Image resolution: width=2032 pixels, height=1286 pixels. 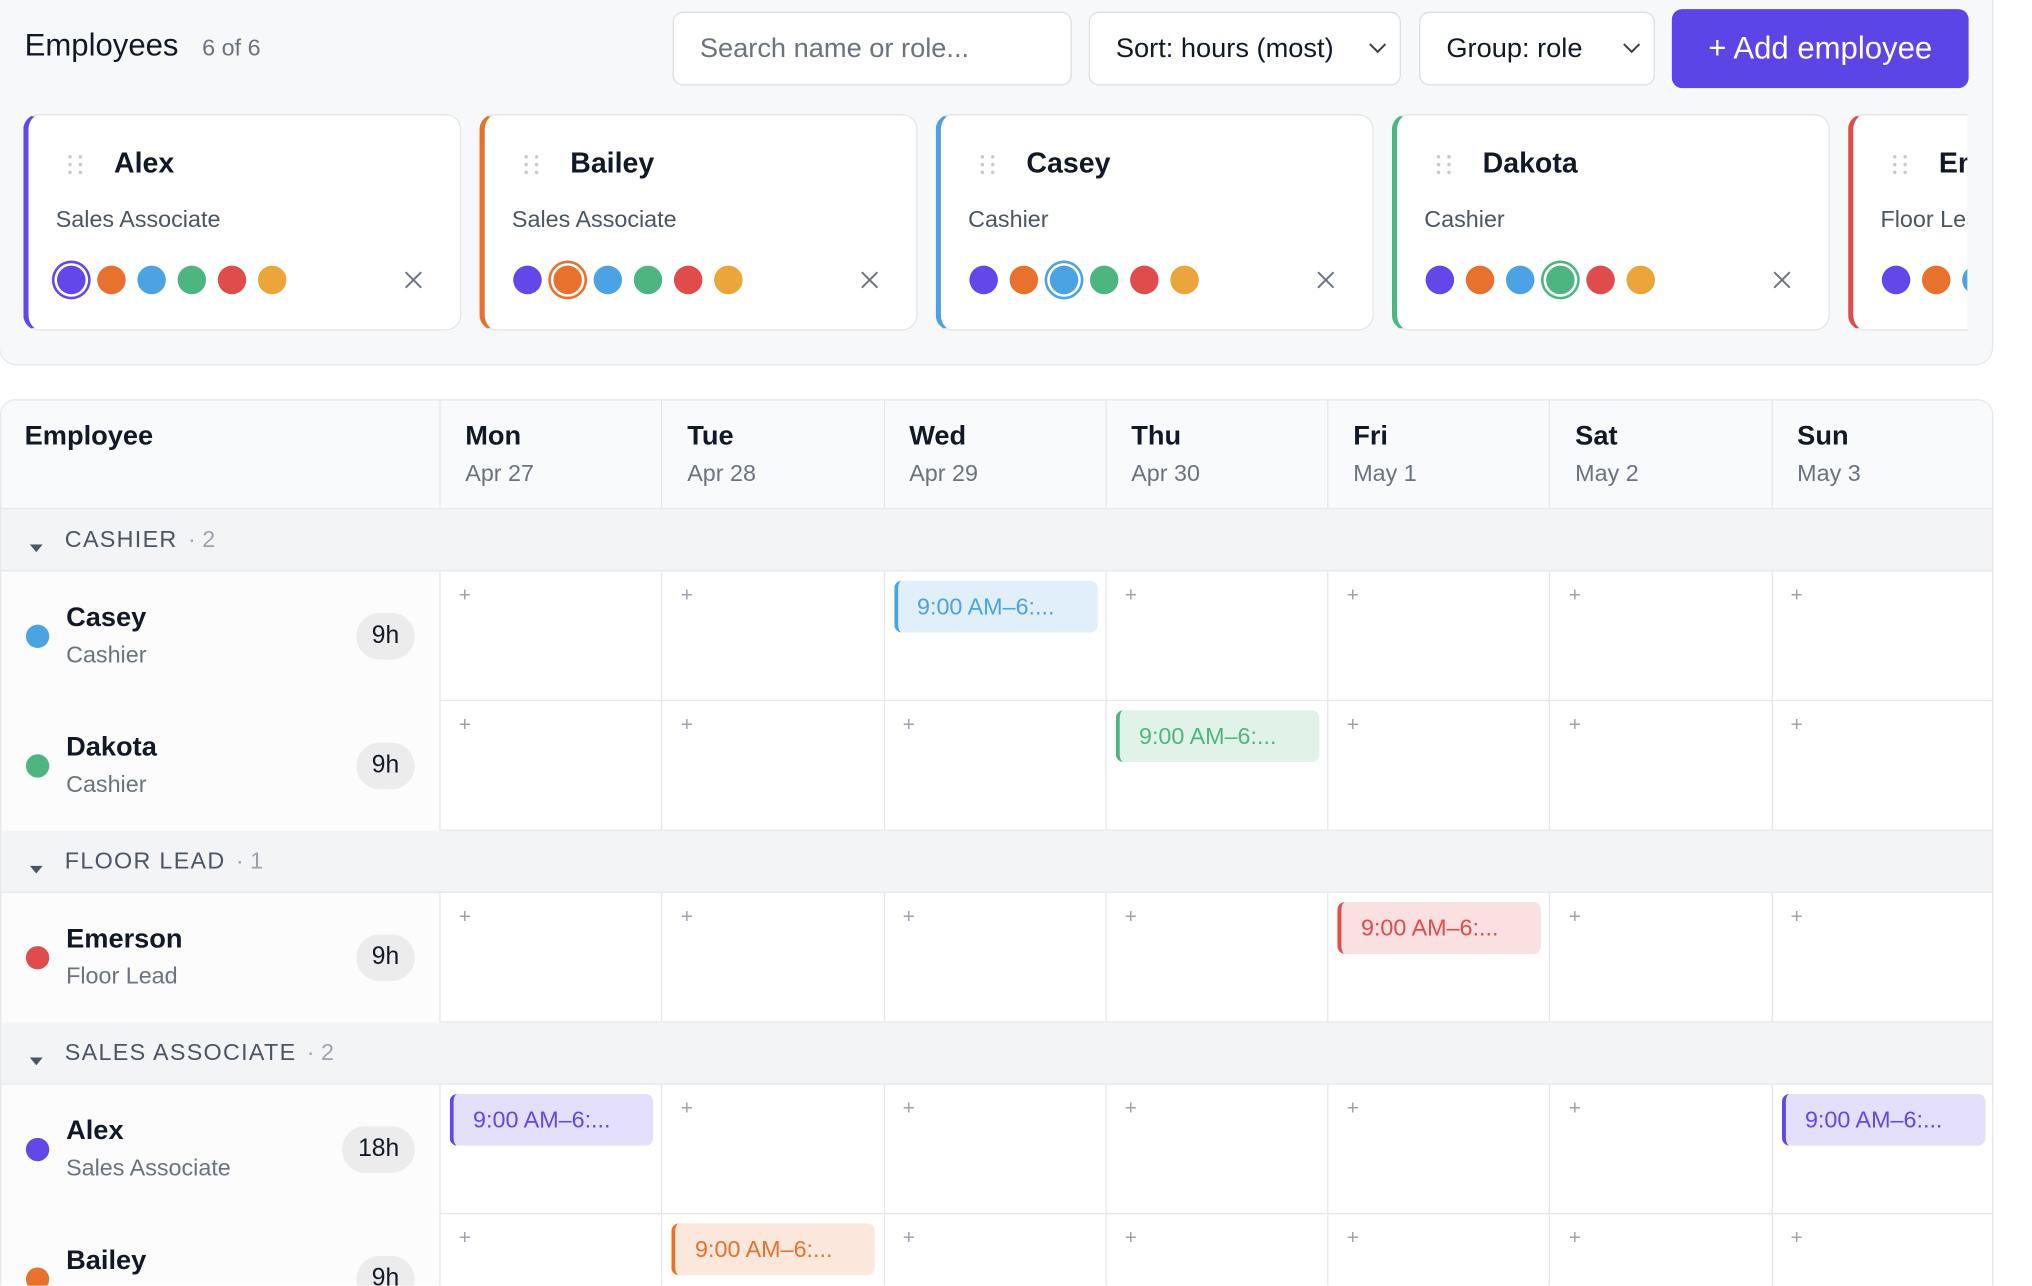 I want to click on drag-handle-svg, so click(x=531, y=165).